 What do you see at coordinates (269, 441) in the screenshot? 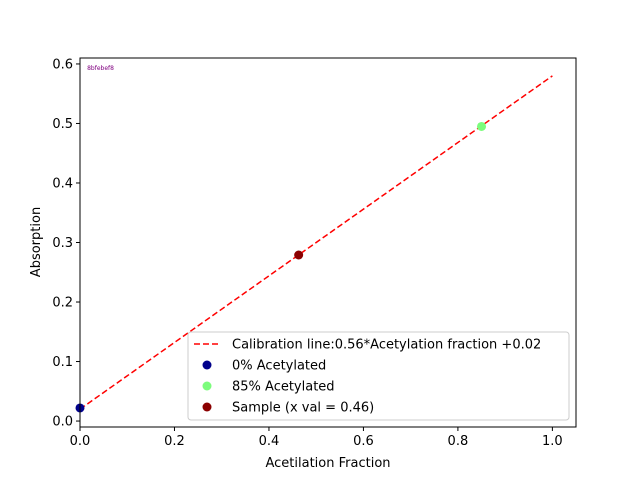
I see `x-tick-label-2: 0.4` at bounding box center [269, 441].